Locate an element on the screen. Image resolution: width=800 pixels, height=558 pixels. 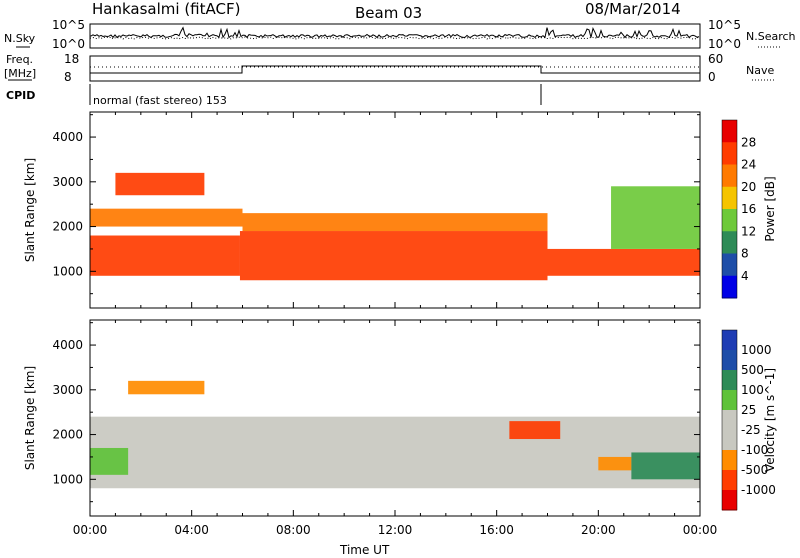
colorbar-tick-label: -1000 is located at coordinates (758, 490).